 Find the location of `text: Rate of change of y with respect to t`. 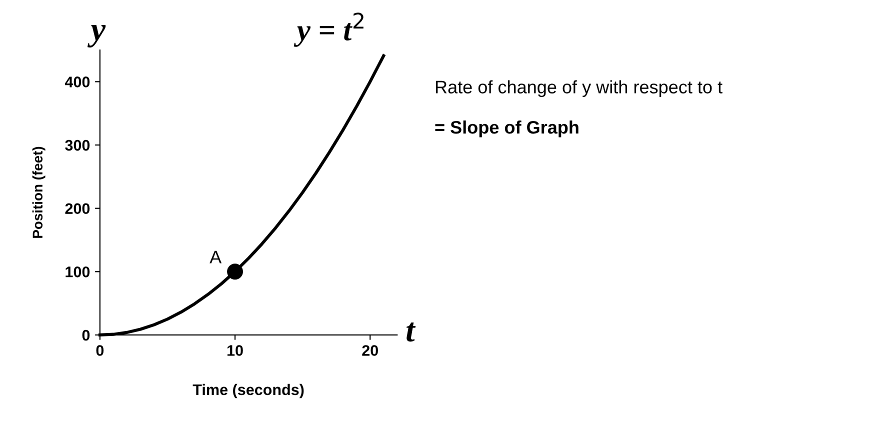

text: Rate of change of y with respect to t is located at coordinates (579, 89).